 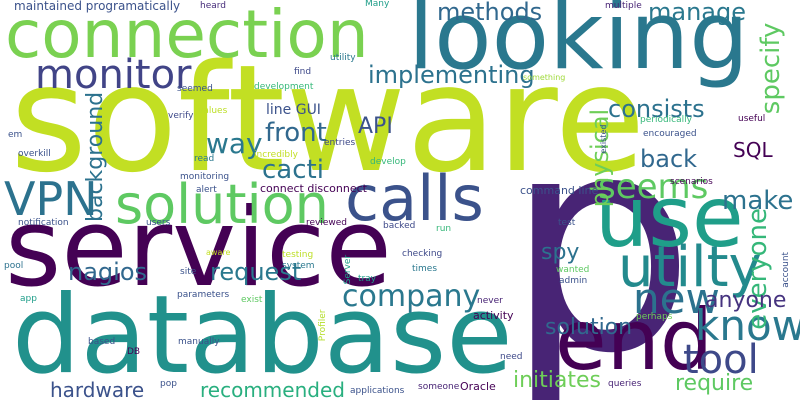 I want to click on word-tool: tool, so click(x=721, y=360).